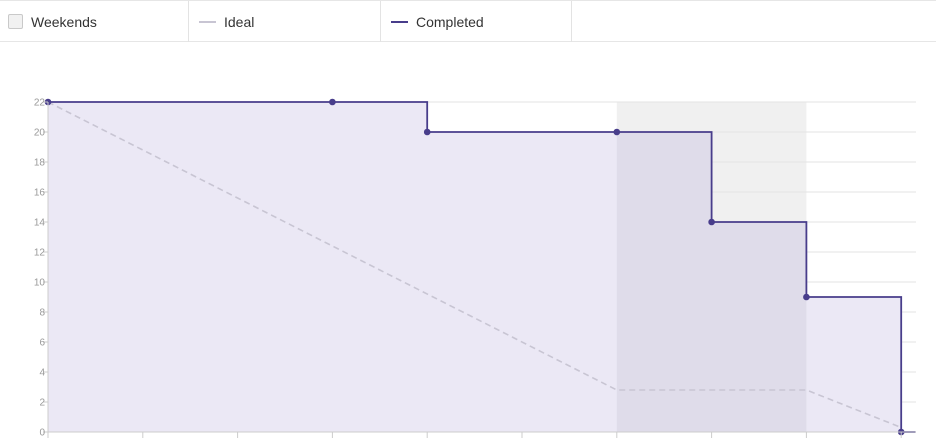  What do you see at coordinates (239, 21) in the screenshot?
I see `legend-ideal-label: Ideal` at bounding box center [239, 21].